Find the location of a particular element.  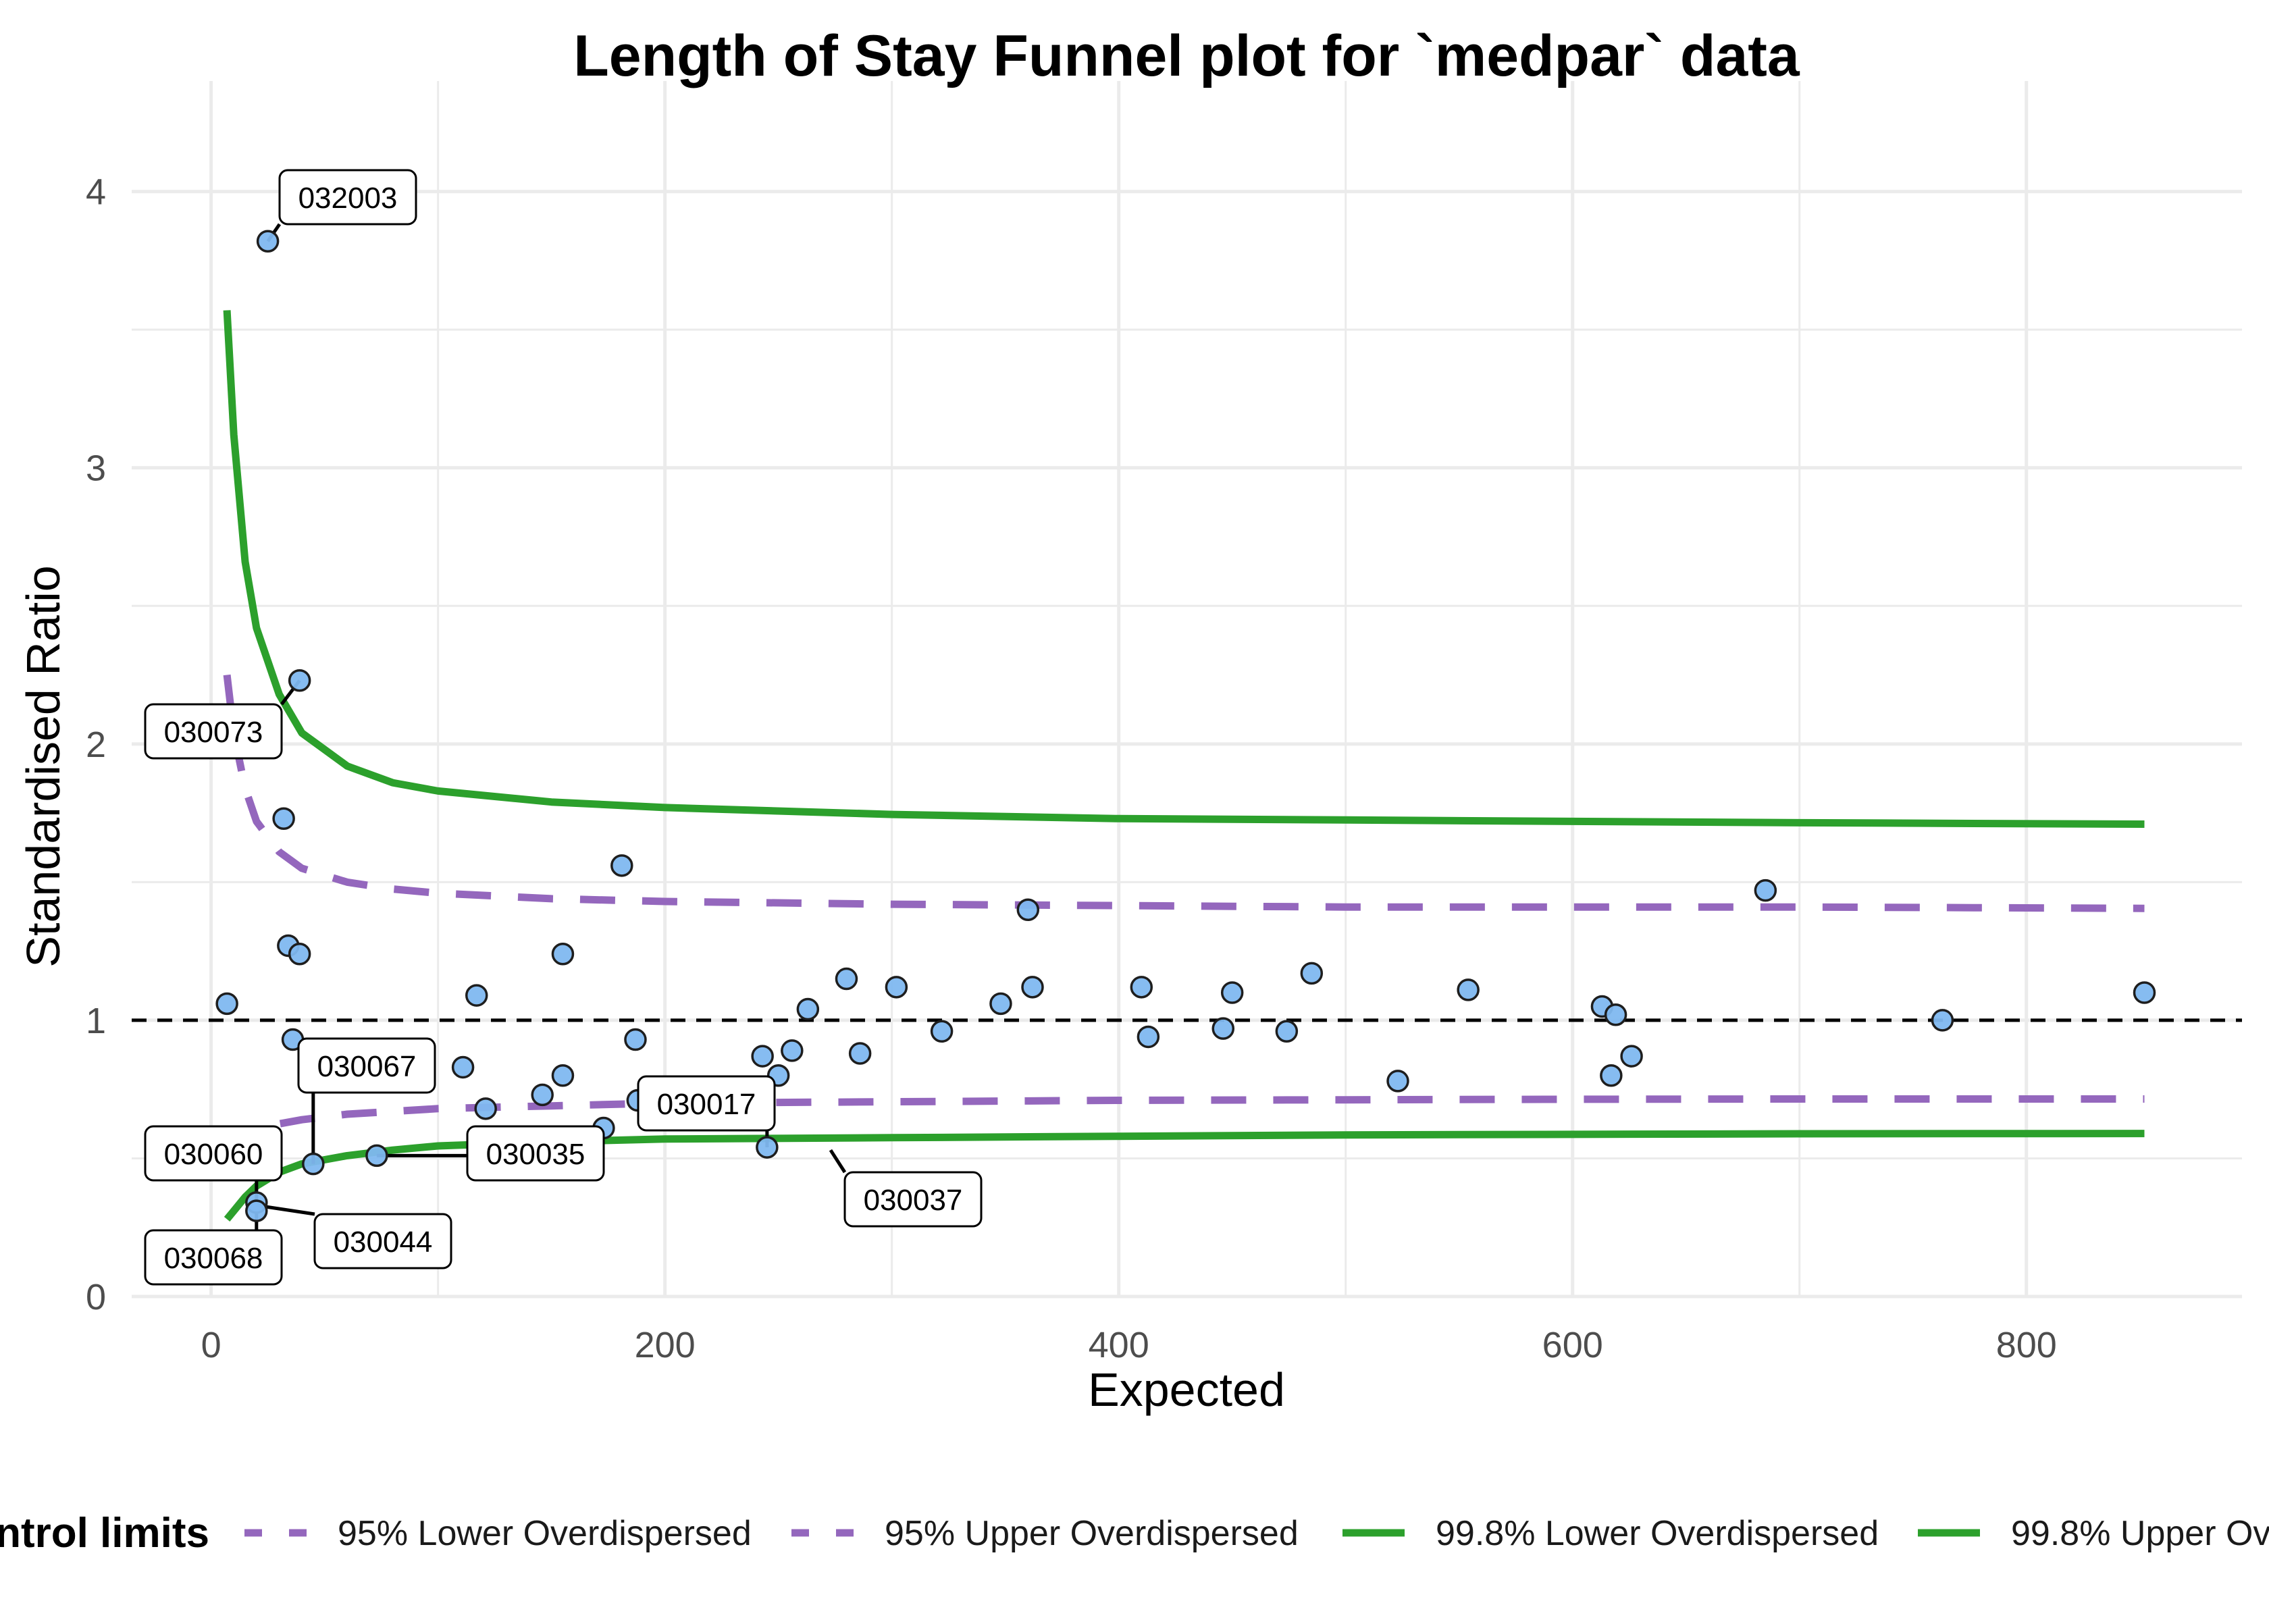

y-axis-title: Standardised Ratio is located at coordinates (43, 766).